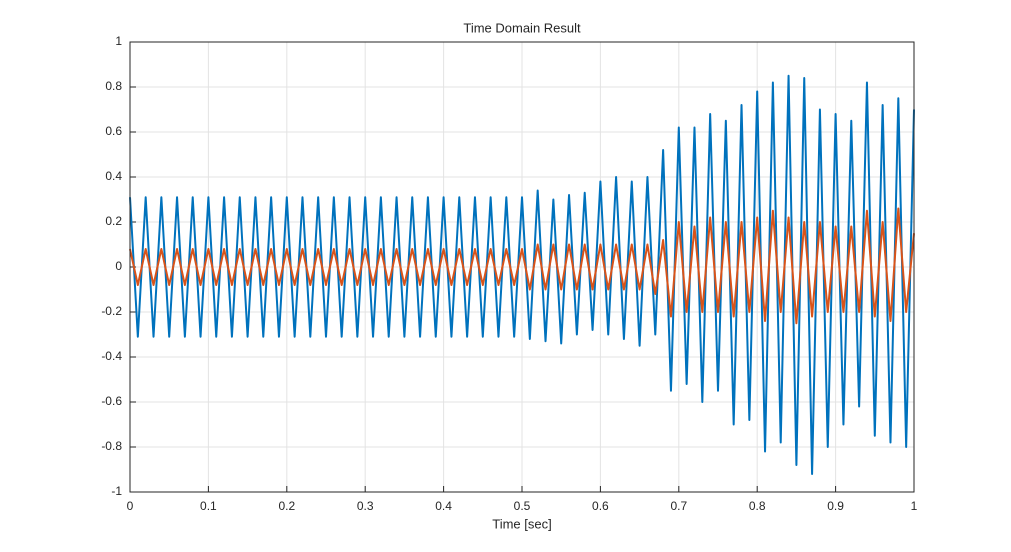 This screenshot has width=1011, height=552. What do you see at coordinates (113, 131) in the screenshot?
I see `y-tick-label: 0.6` at bounding box center [113, 131].